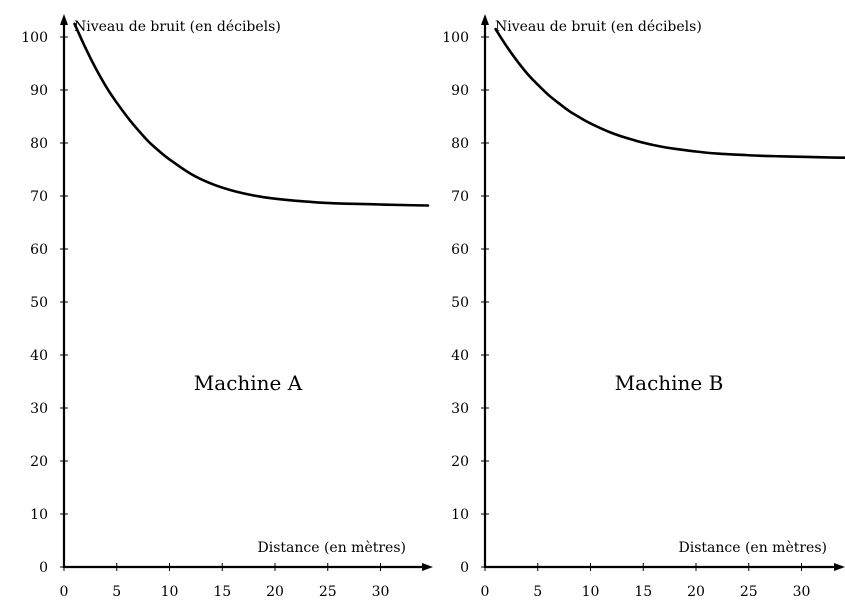  What do you see at coordinates (248, 383) in the screenshot?
I see `machine-annotation: Machine A` at bounding box center [248, 383].